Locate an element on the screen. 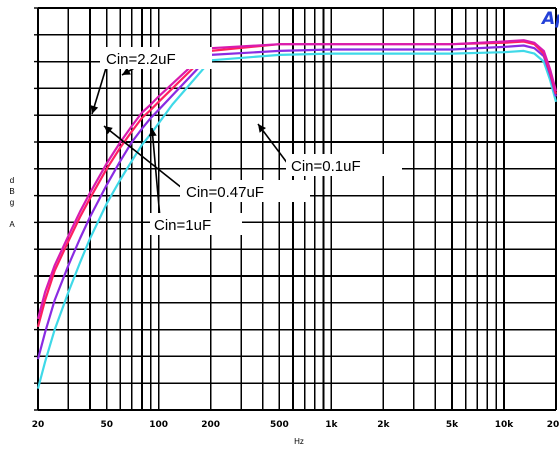  annotation-label-cin-2-2uf: Cin=2.2uF is located at coordinates (141, 59).